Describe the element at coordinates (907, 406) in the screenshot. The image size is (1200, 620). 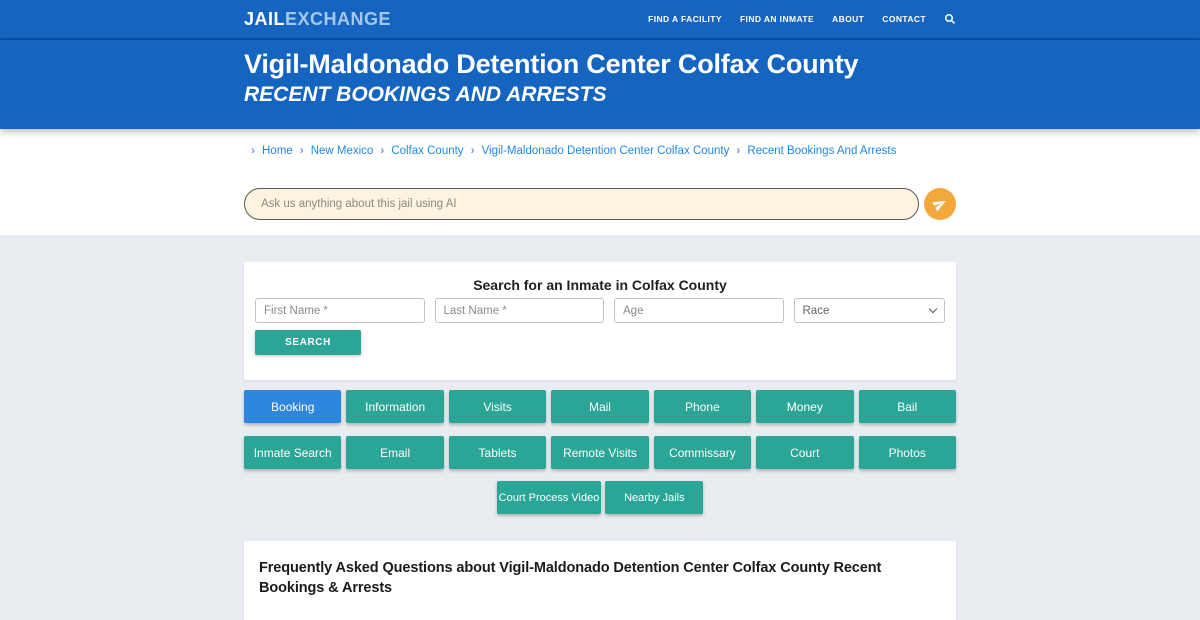
I see `quick-link-button: Bail` at that location.